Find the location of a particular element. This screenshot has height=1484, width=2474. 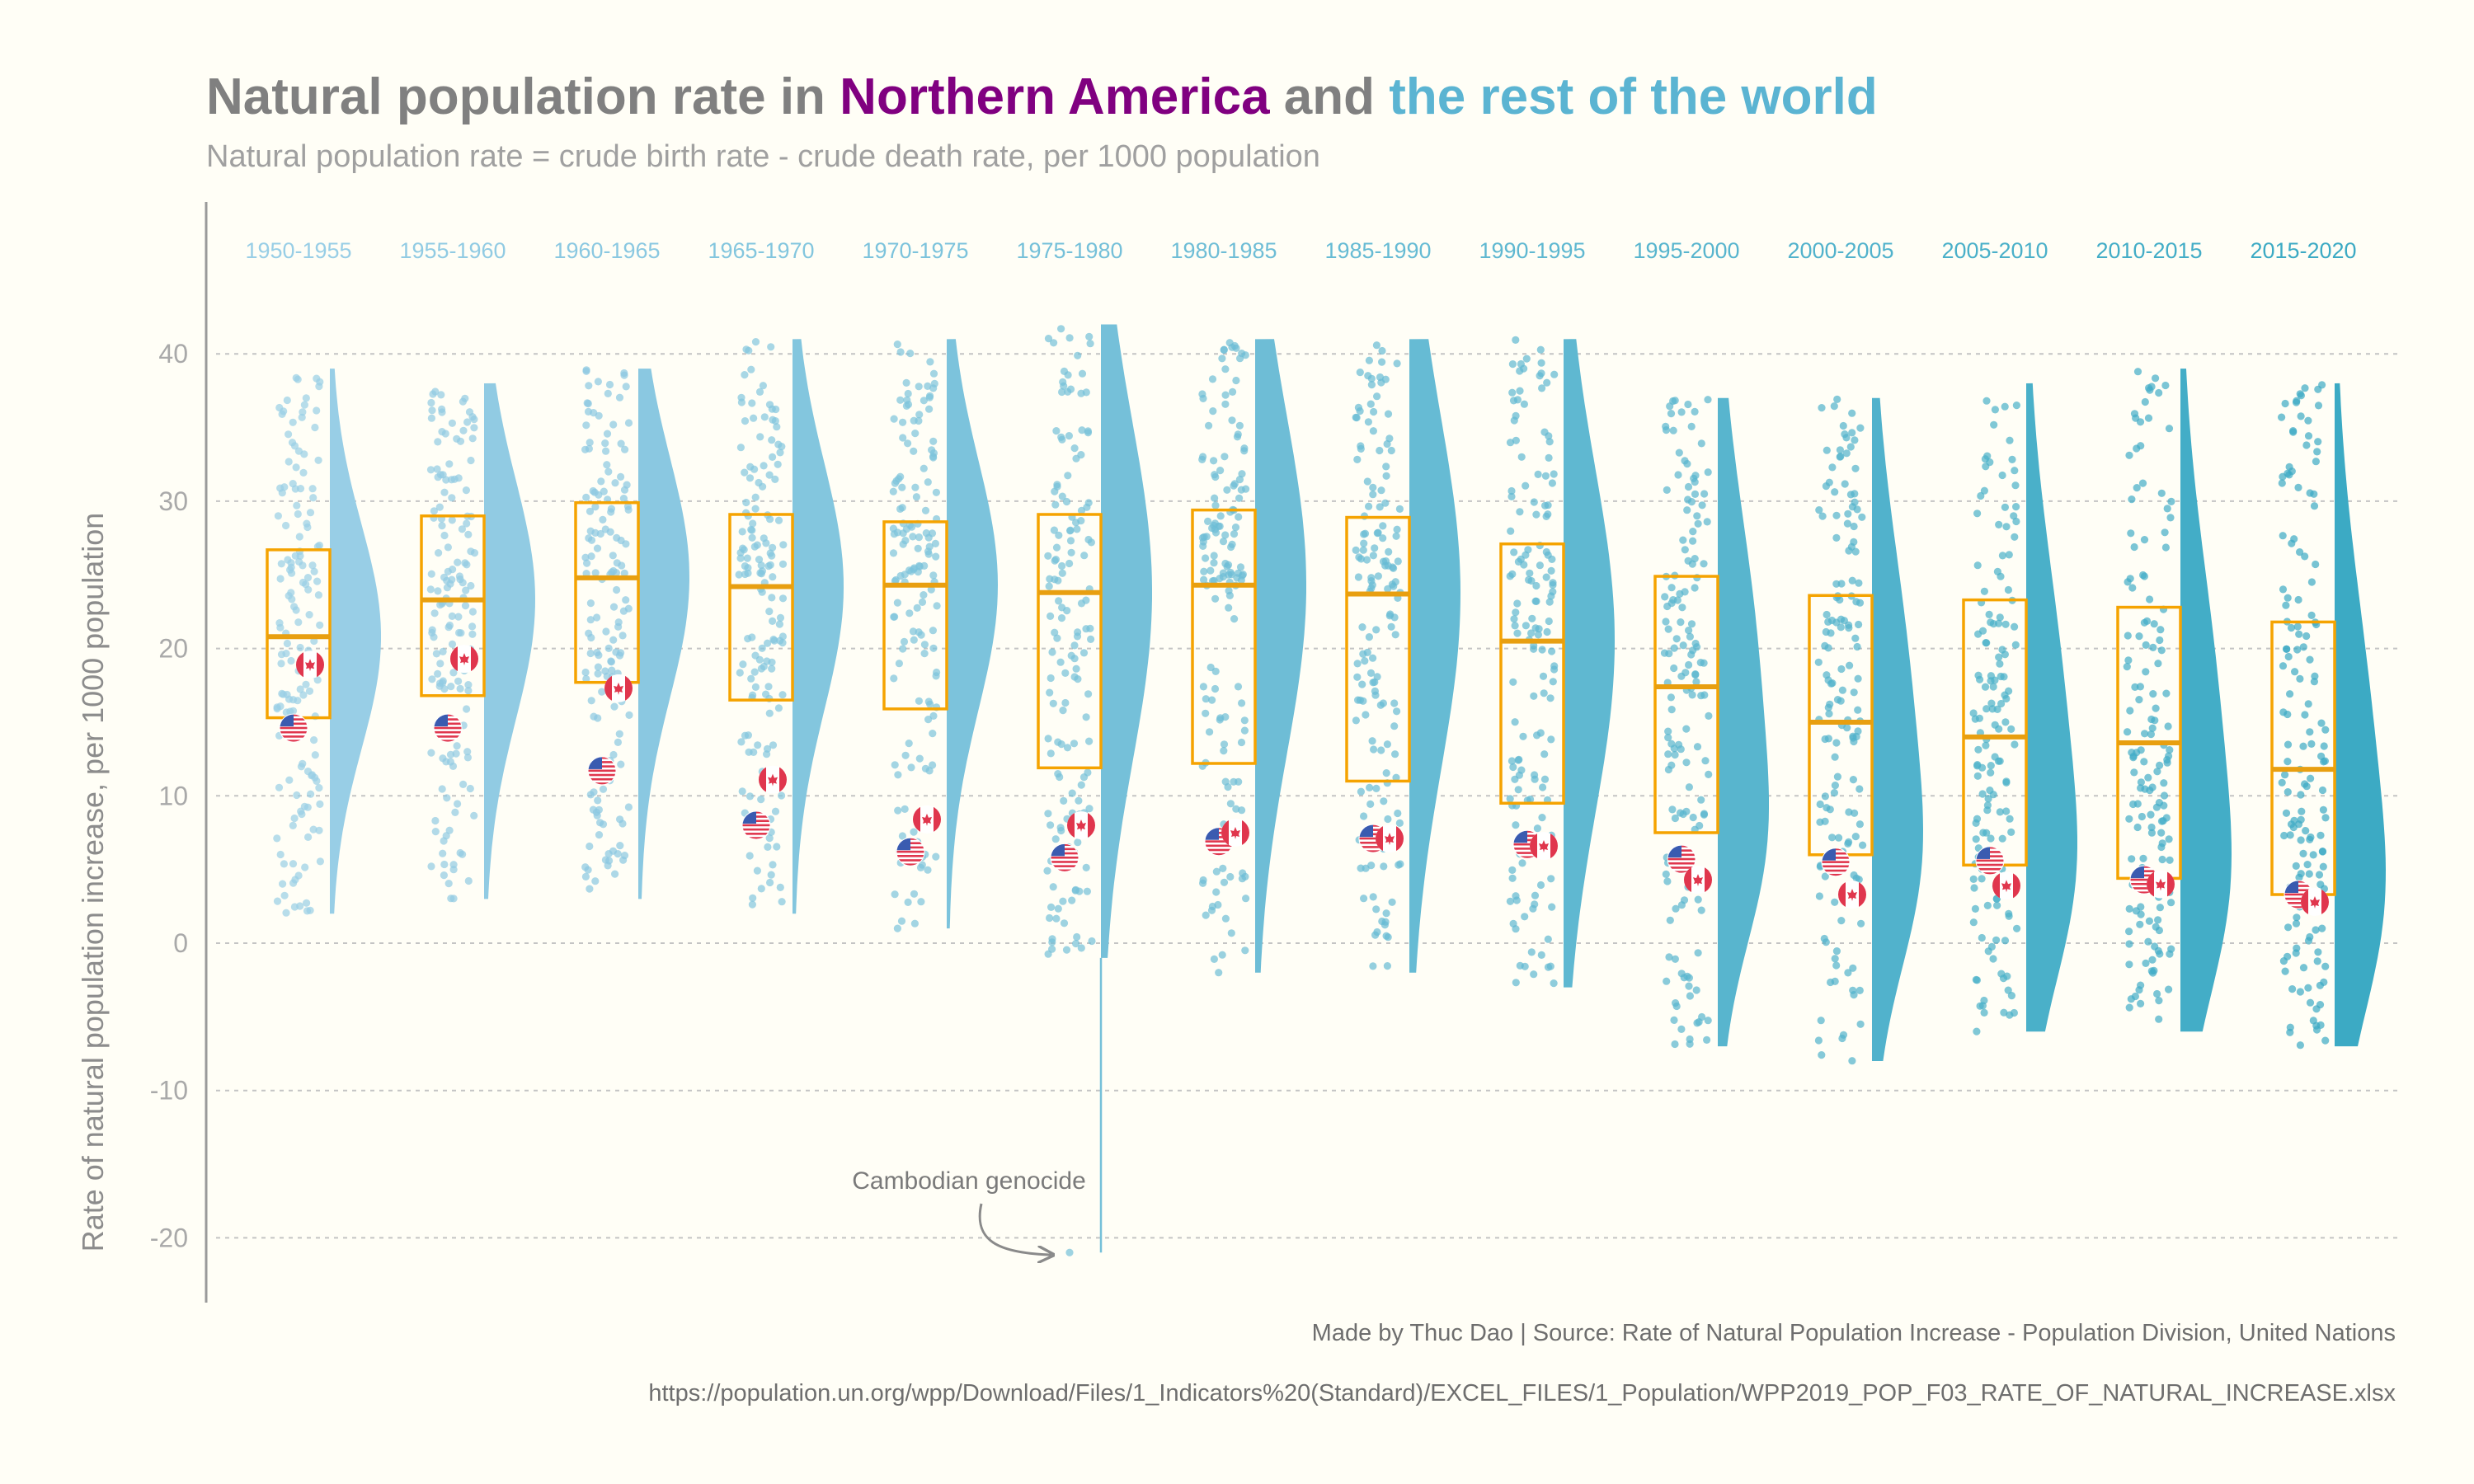

box is located at coordinates (1070, 641).